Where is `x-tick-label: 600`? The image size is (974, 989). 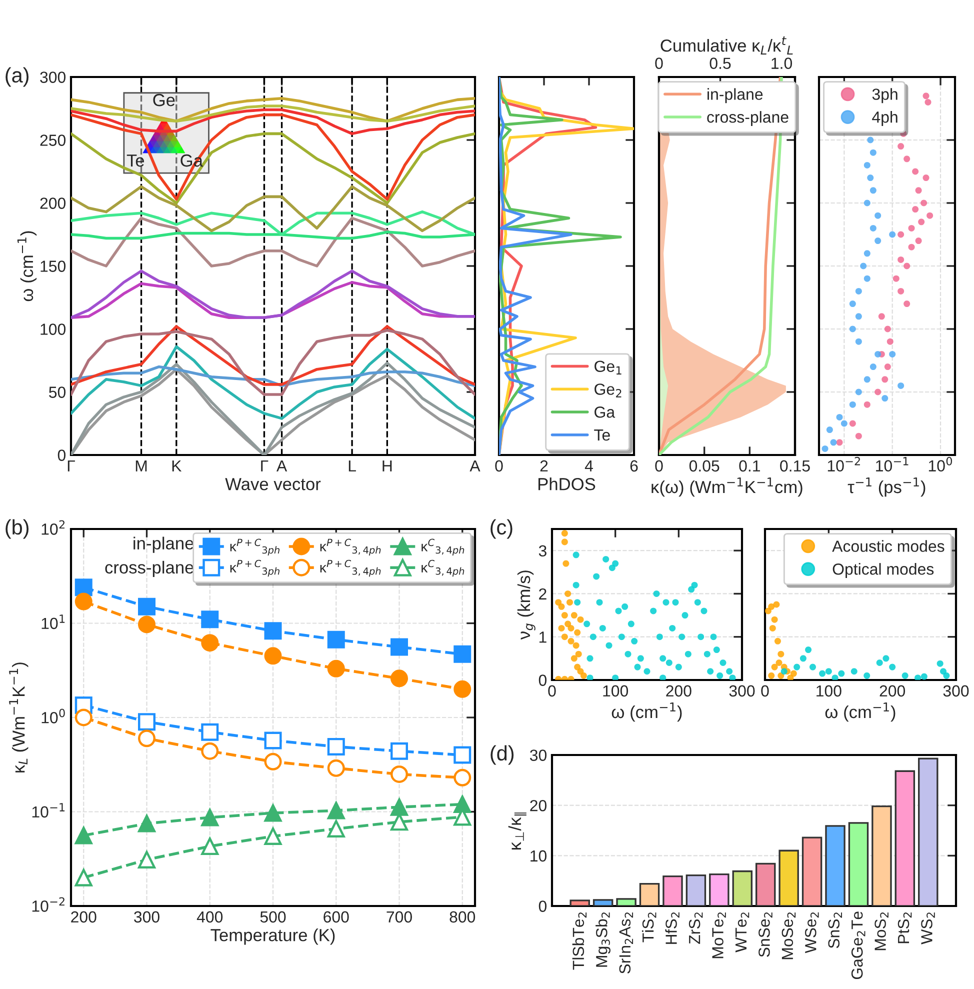
x-tick-label: 600 is located at coordinates (336, 917).